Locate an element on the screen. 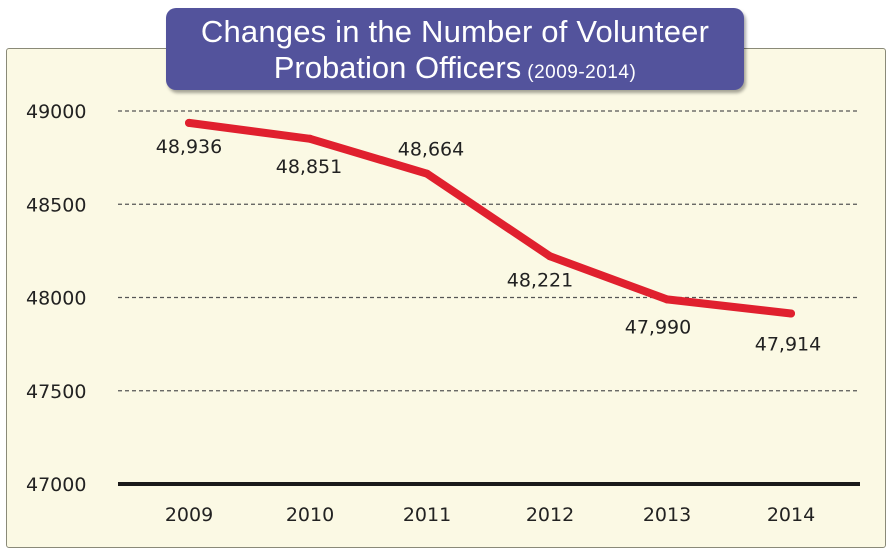 The width and height of the screenshot is (892, 549). y-tick-label: 48000 is located at coordinates (56, 299).